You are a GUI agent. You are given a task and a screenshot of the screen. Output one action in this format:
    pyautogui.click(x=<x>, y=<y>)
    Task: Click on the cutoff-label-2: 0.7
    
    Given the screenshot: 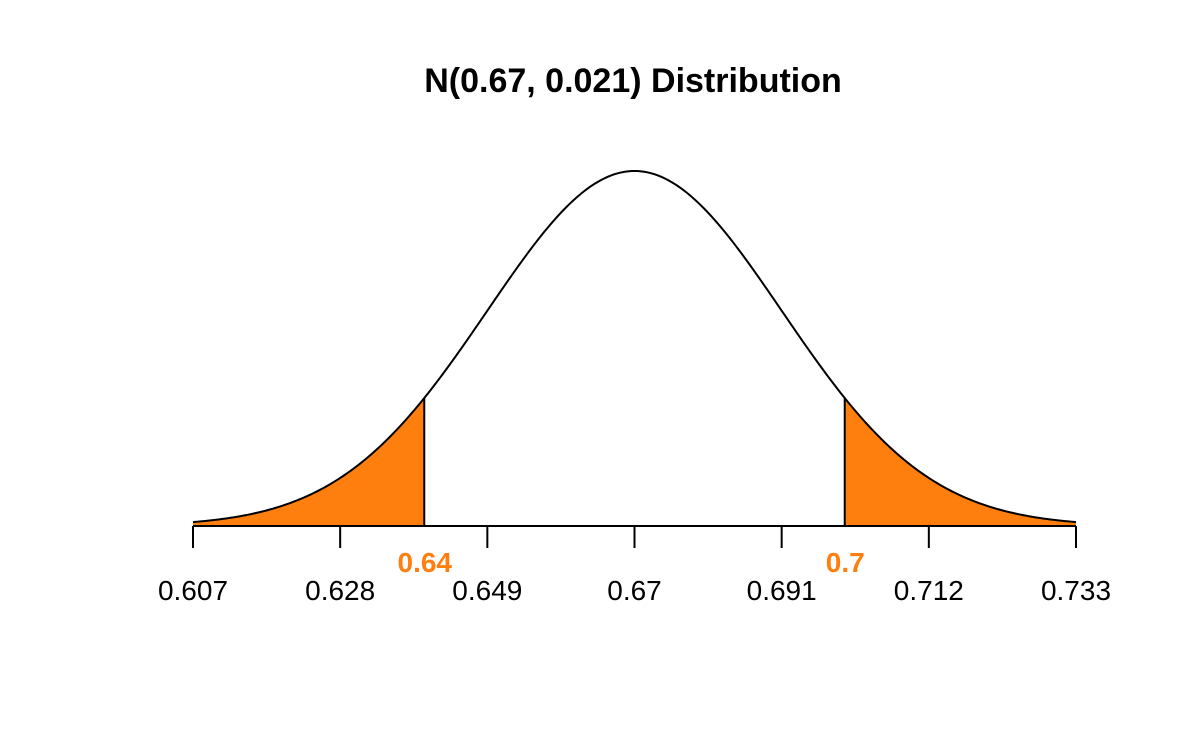 What is the action you would take?
    pyautogui.click(x=845, y=562)
    